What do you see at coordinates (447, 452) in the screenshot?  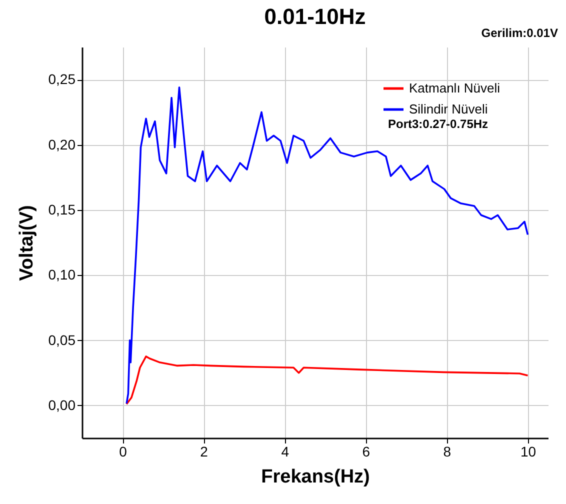 I see `x-tick-label: 8` at bounding box center [447, 452].